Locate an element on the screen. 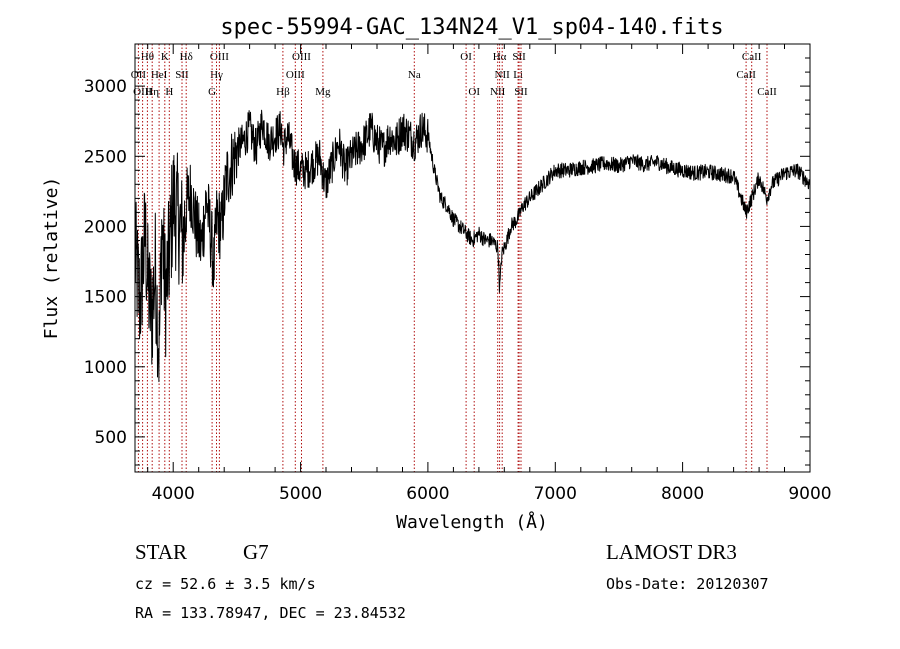  x-axis-label: Wavelength (Å) is located at coordinates (472, 522).